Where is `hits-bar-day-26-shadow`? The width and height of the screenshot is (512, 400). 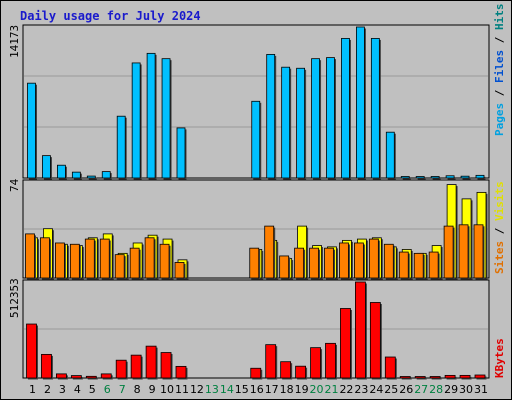
hits-bar-day-26-shadow is located at coordinates (406, 179).